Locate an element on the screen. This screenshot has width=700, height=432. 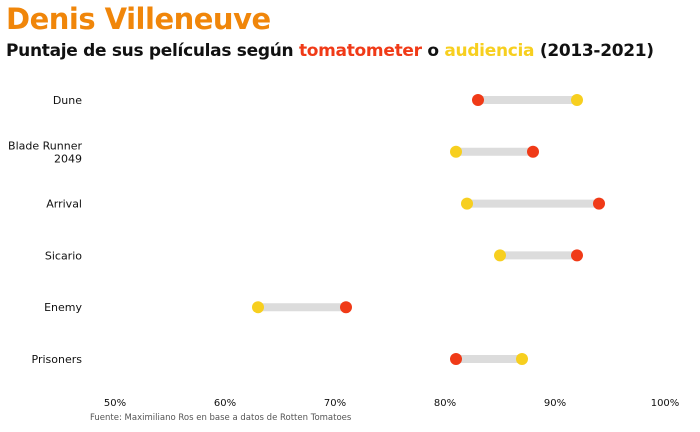
category-label-line: 2049 is located at coordinates (68, 158).